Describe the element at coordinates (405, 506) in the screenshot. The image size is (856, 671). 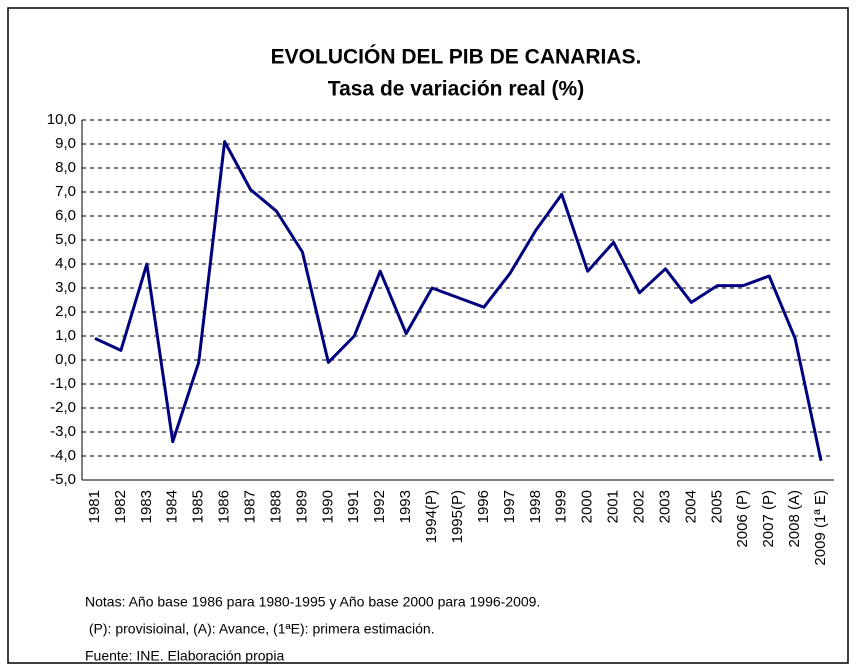
I see `x-tick-label: 1993` at that location.